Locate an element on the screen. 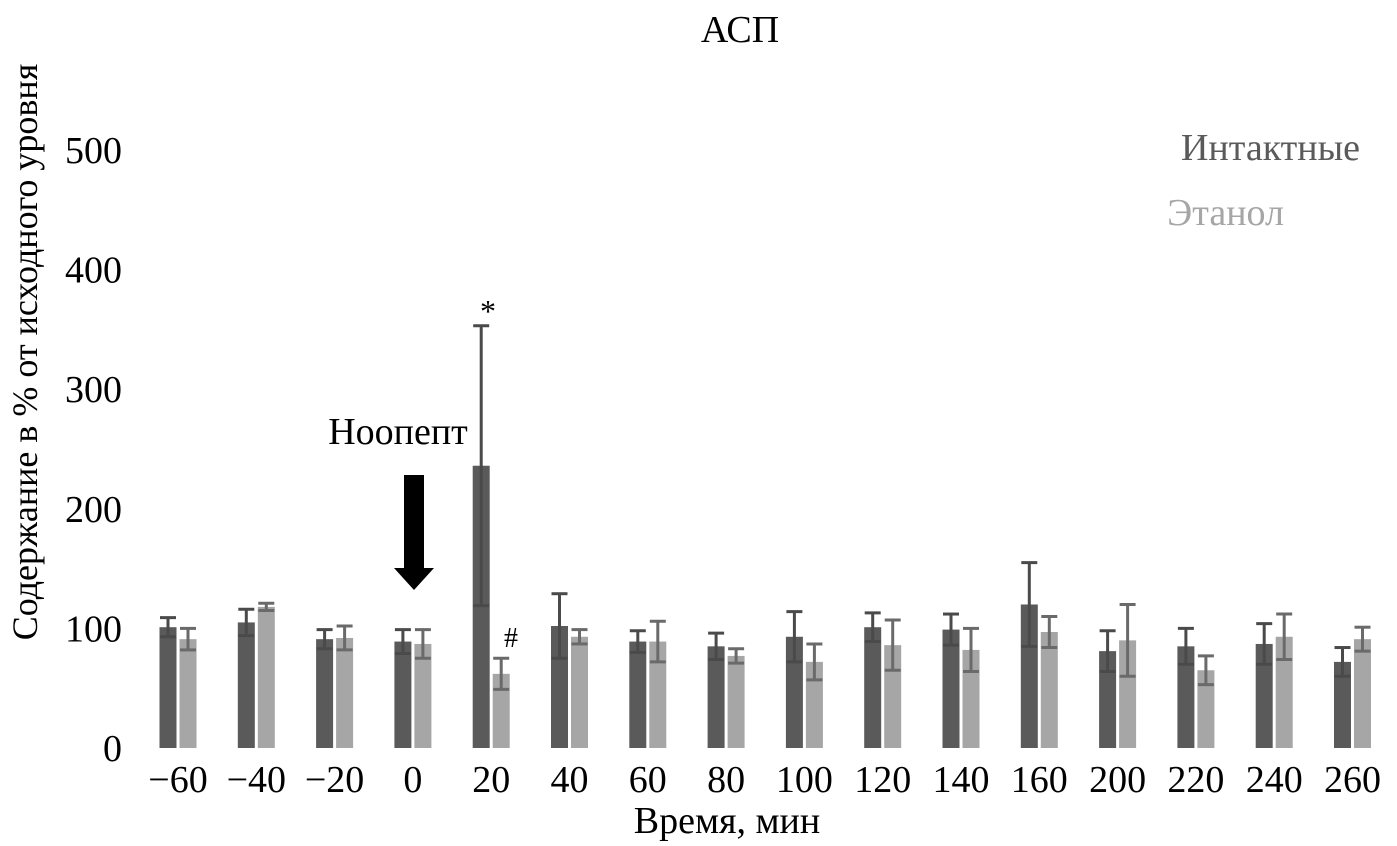  x-tick-label: 100 is located at coordinates (804, 780).